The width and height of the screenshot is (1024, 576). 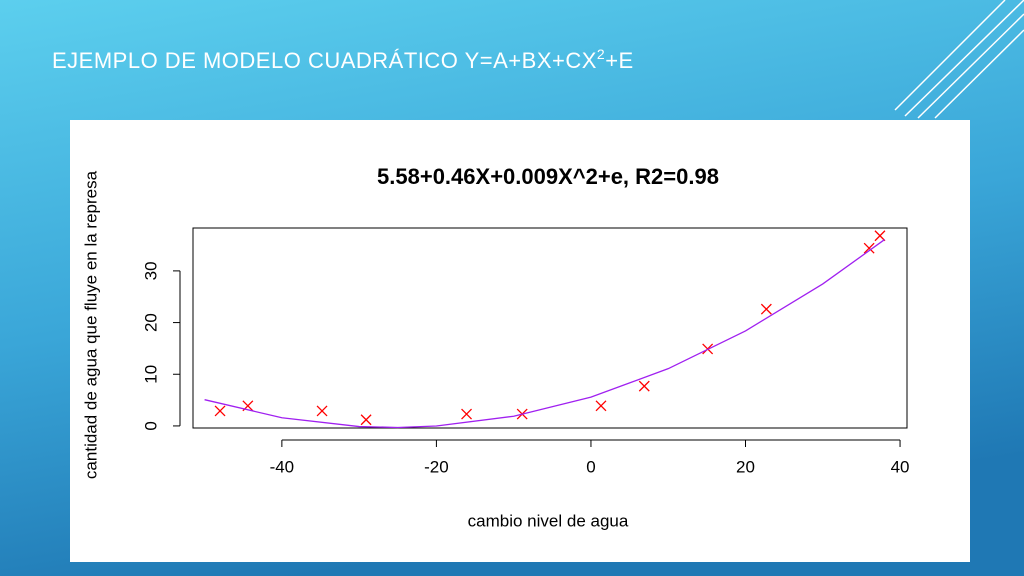 What do you see at coordinates (590, 466) in the screenshot?
I see `x-tick-label: 0` at bounding box center [590, 466].